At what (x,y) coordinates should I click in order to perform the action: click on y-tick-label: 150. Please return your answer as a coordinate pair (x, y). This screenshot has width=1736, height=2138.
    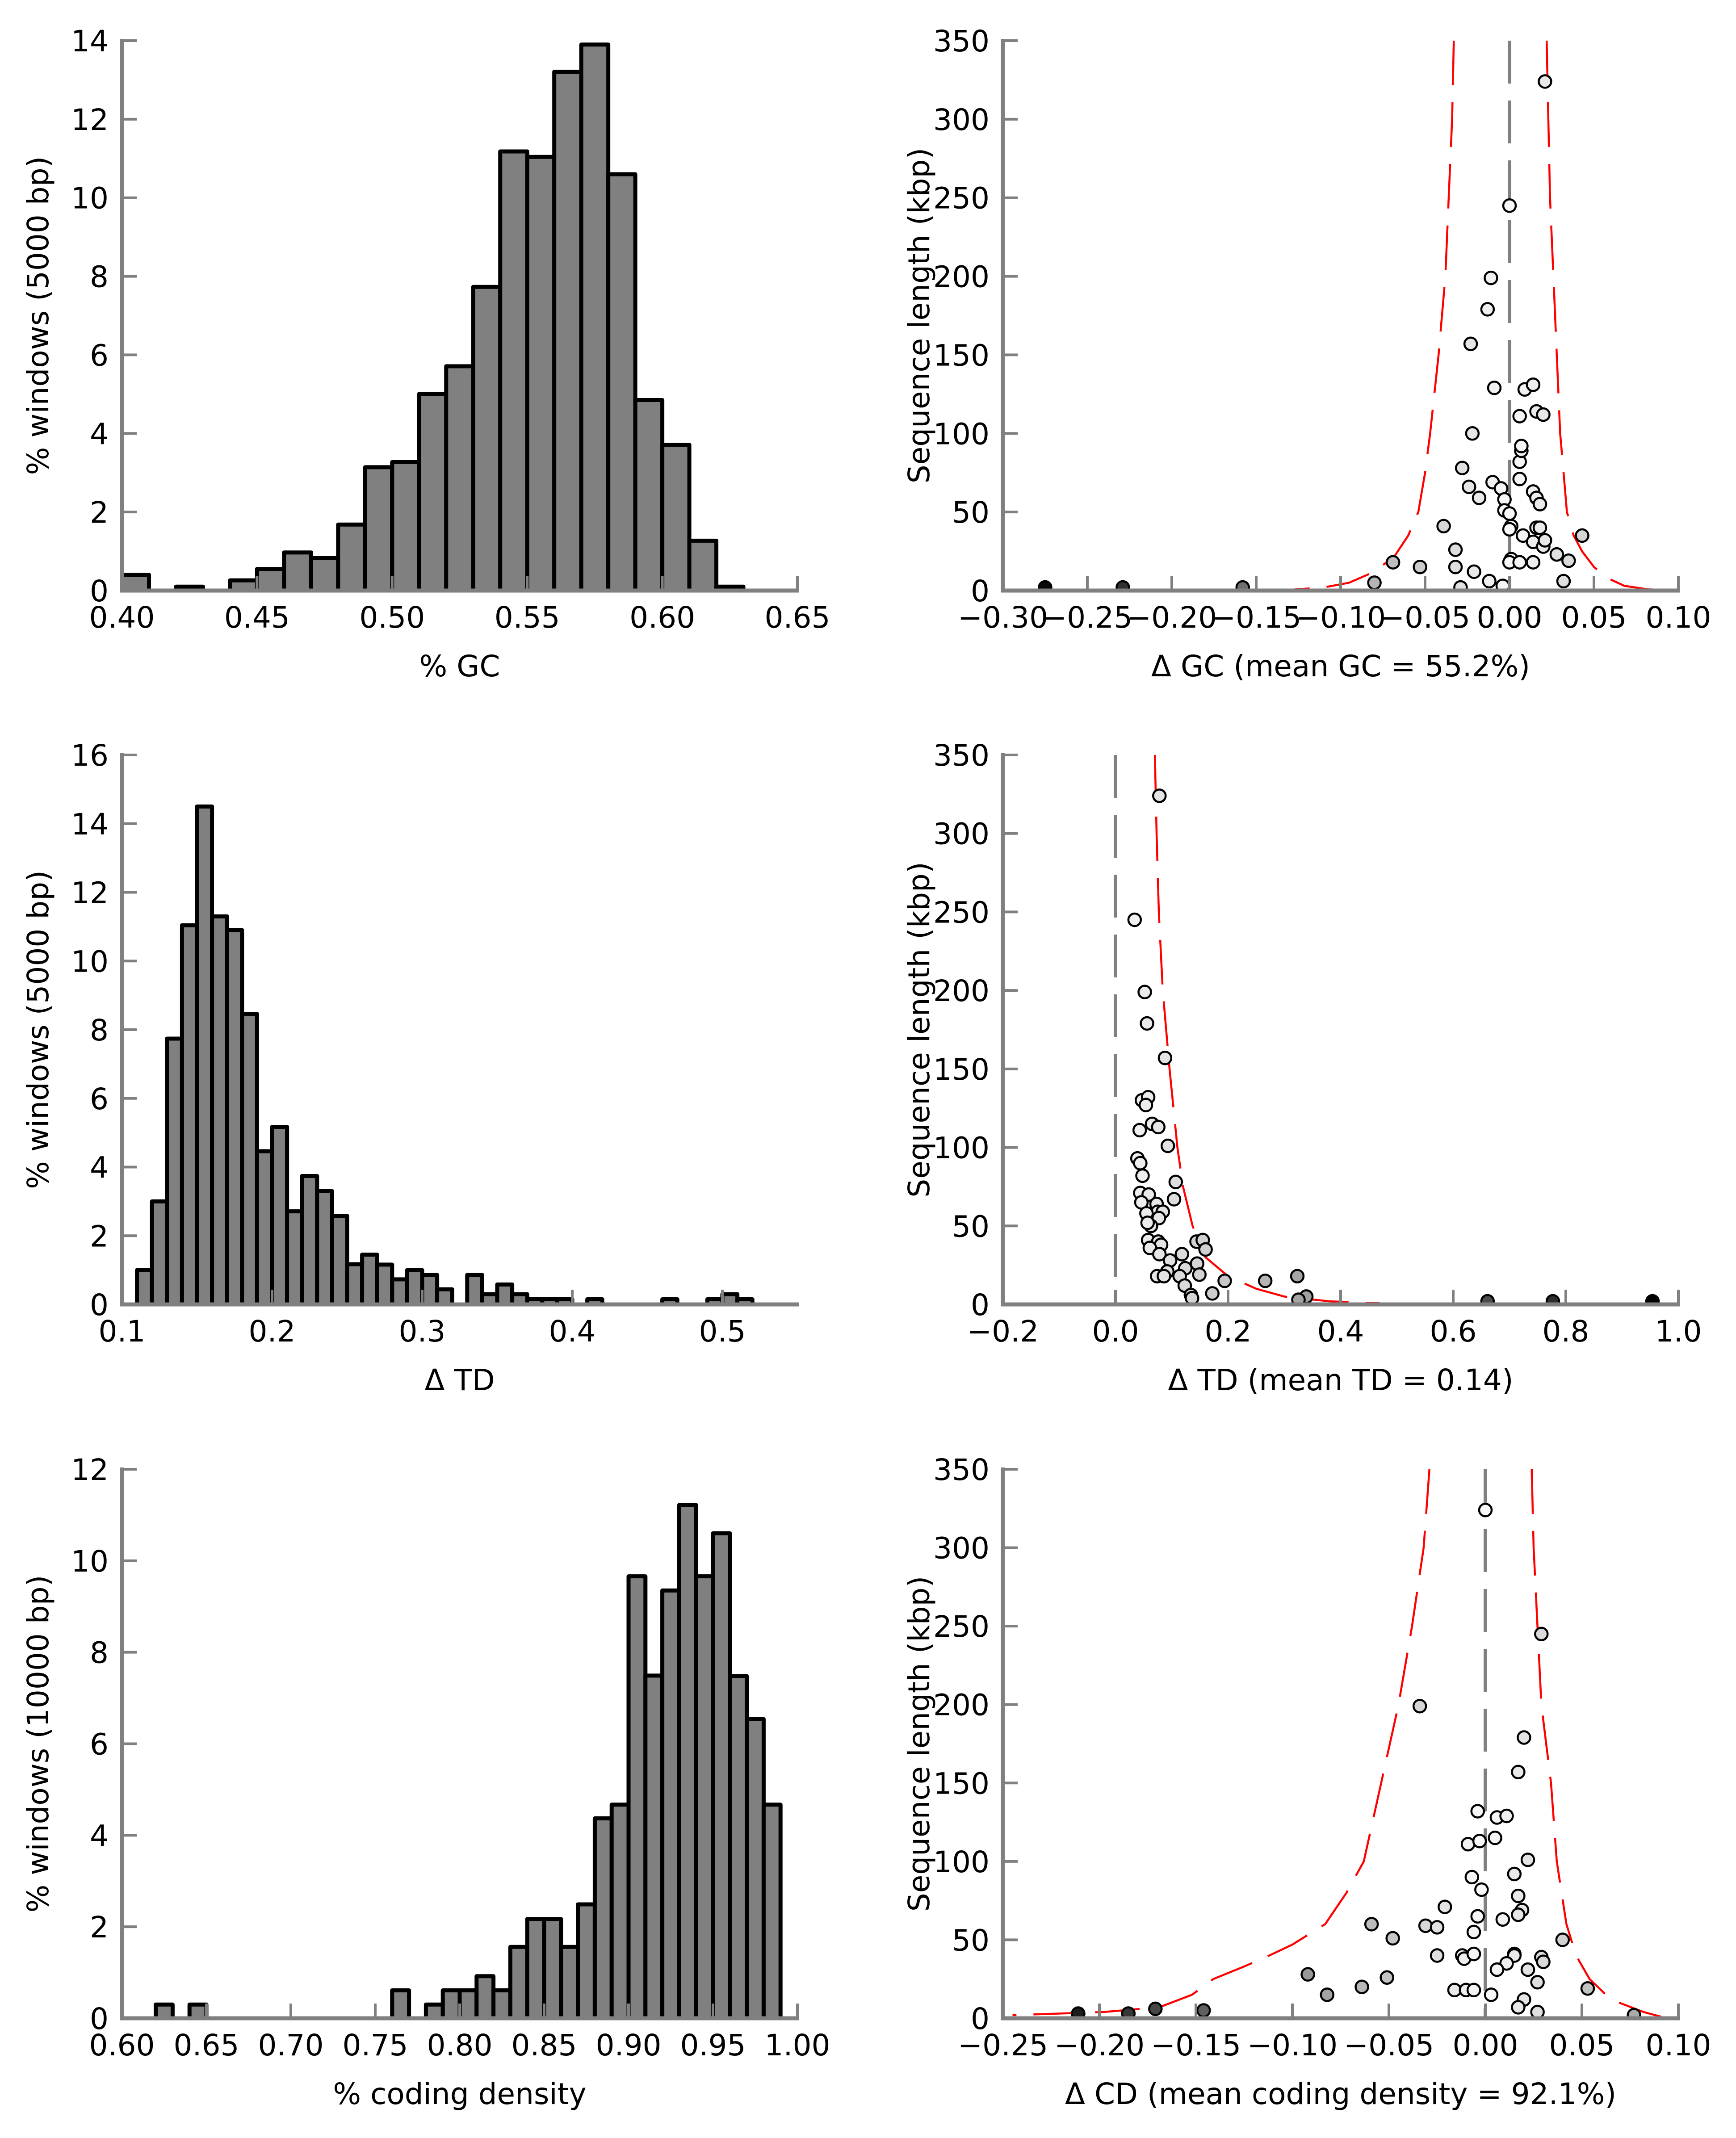
    Looking at the image, I should click on (961, 1069).